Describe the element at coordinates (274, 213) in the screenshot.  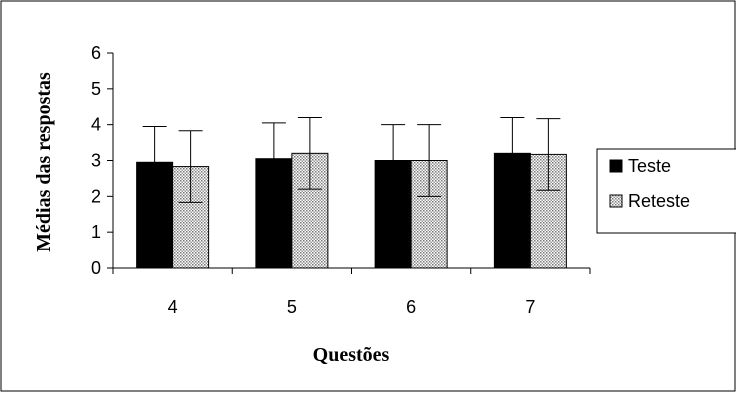
I see `bar-teste-q5` at that location.